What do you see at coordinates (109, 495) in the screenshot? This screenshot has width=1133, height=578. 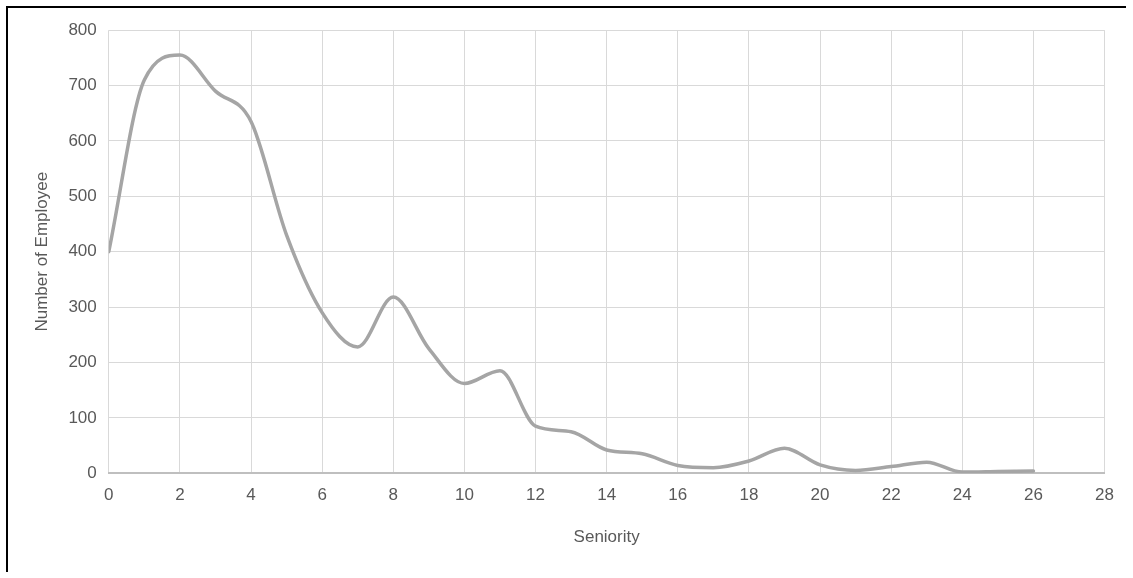 I see `x-tick-label: 0` at bounding box center [109, 495].